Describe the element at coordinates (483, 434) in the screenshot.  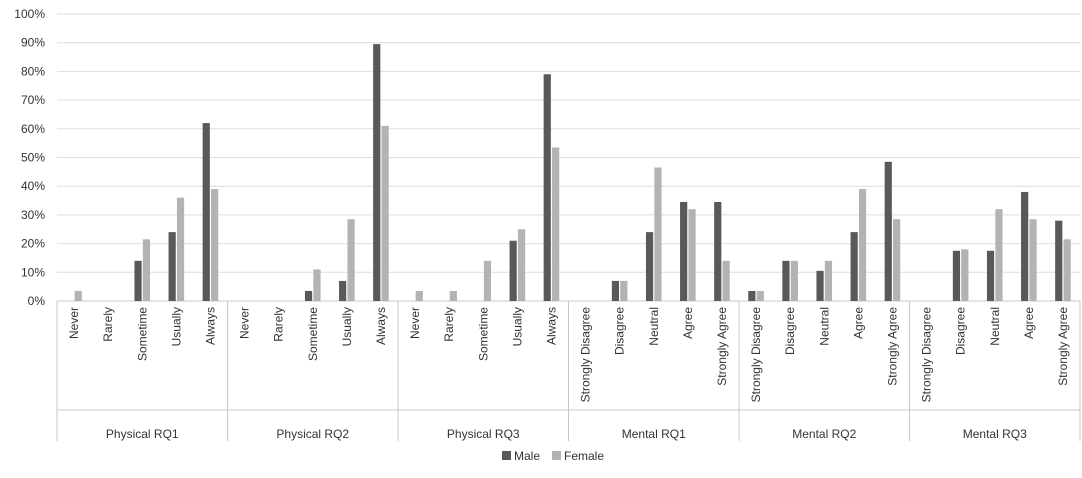
I see `group-label: Physical RQ3` at that location.